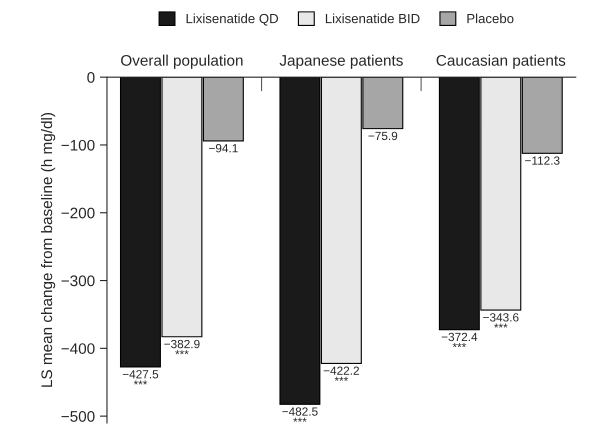  What do you see at coordinates (78, 145) in the screenshot?
I see `y-tick-label: −100` at bounding box center [78, 145].